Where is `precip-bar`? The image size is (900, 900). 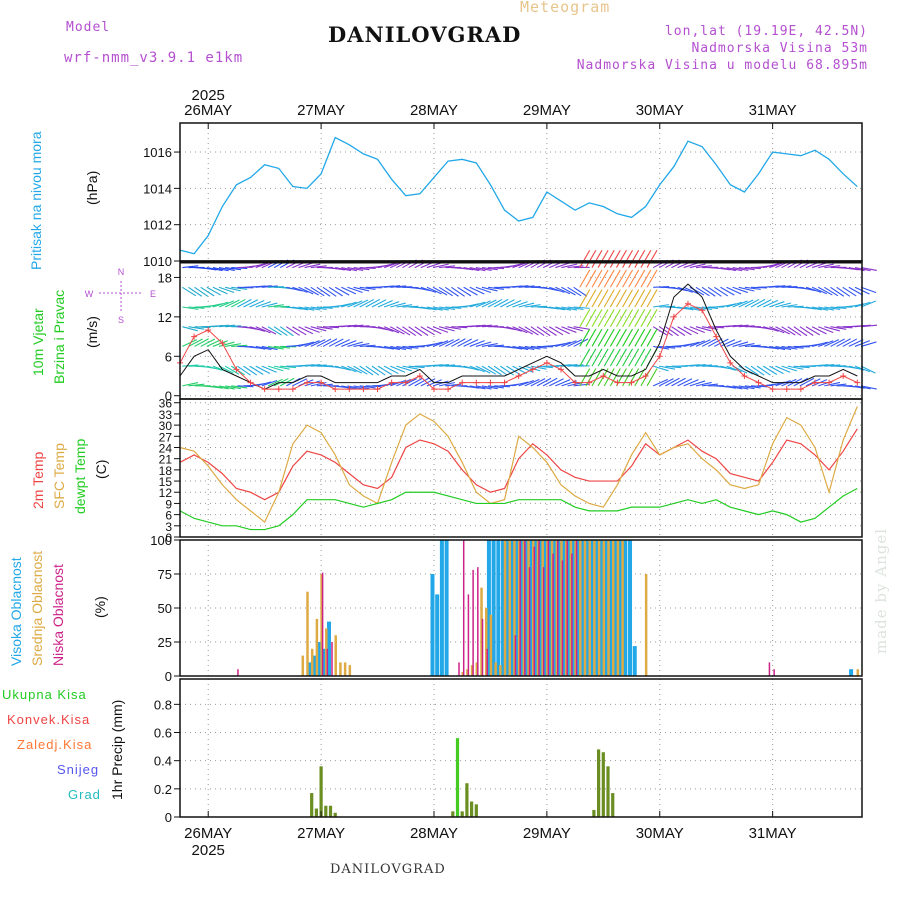
precip-bar is located at coordinates (613, 805).